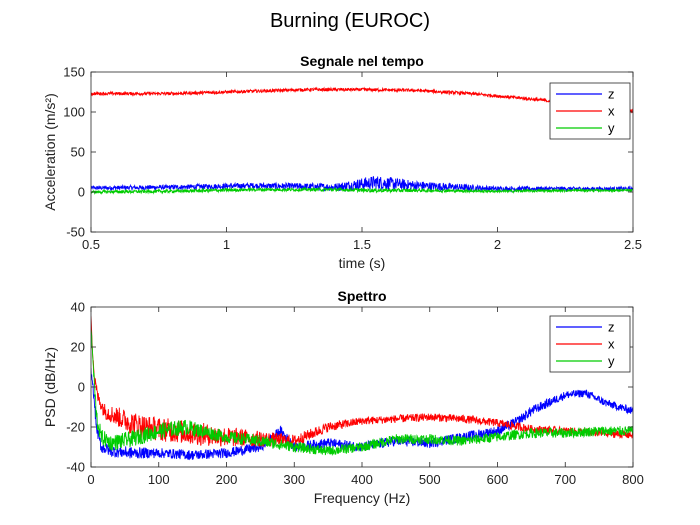  What do you see at coordinates (362, 498) in the screenshot?
I see `x-axis-label: Frequency (Hz)` at bounding box center [362, 498].